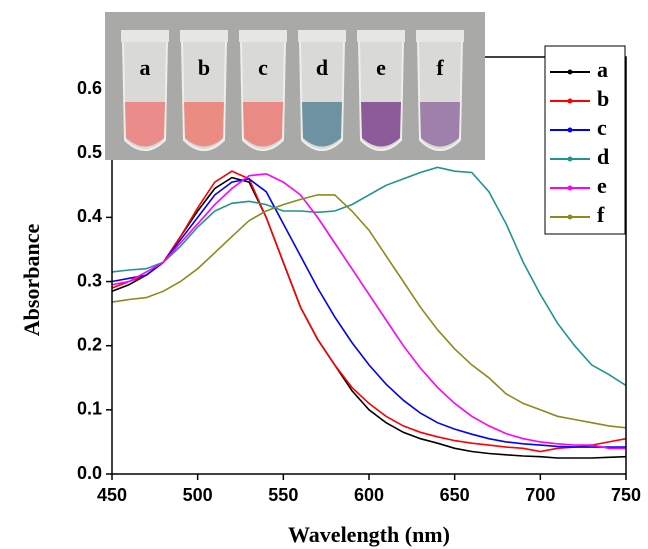 This screenshot has height=549, width=648. I want to click on x-tick-label: 650, so click(455, 495).